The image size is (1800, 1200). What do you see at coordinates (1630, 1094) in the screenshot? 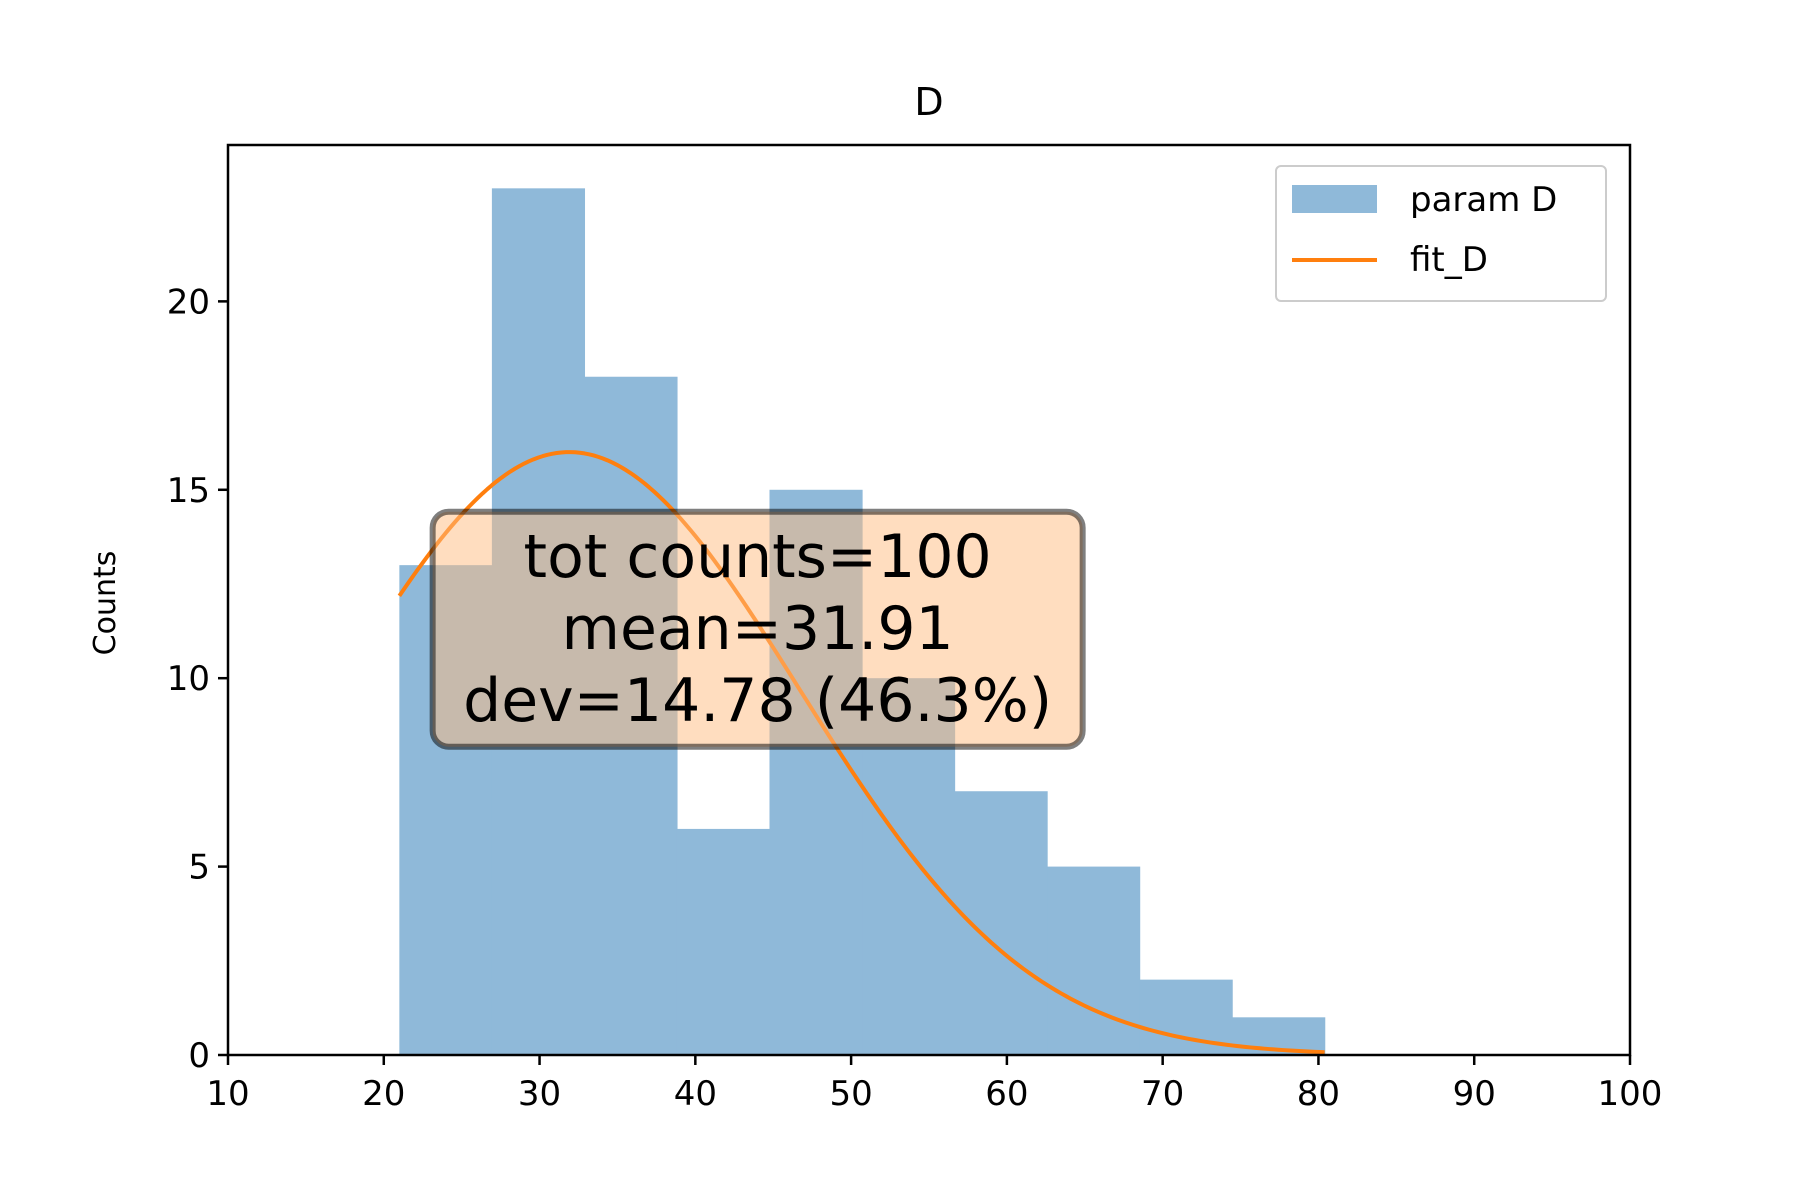
I see `x-tick-label: 100` at bounding box center [1630, 1094].